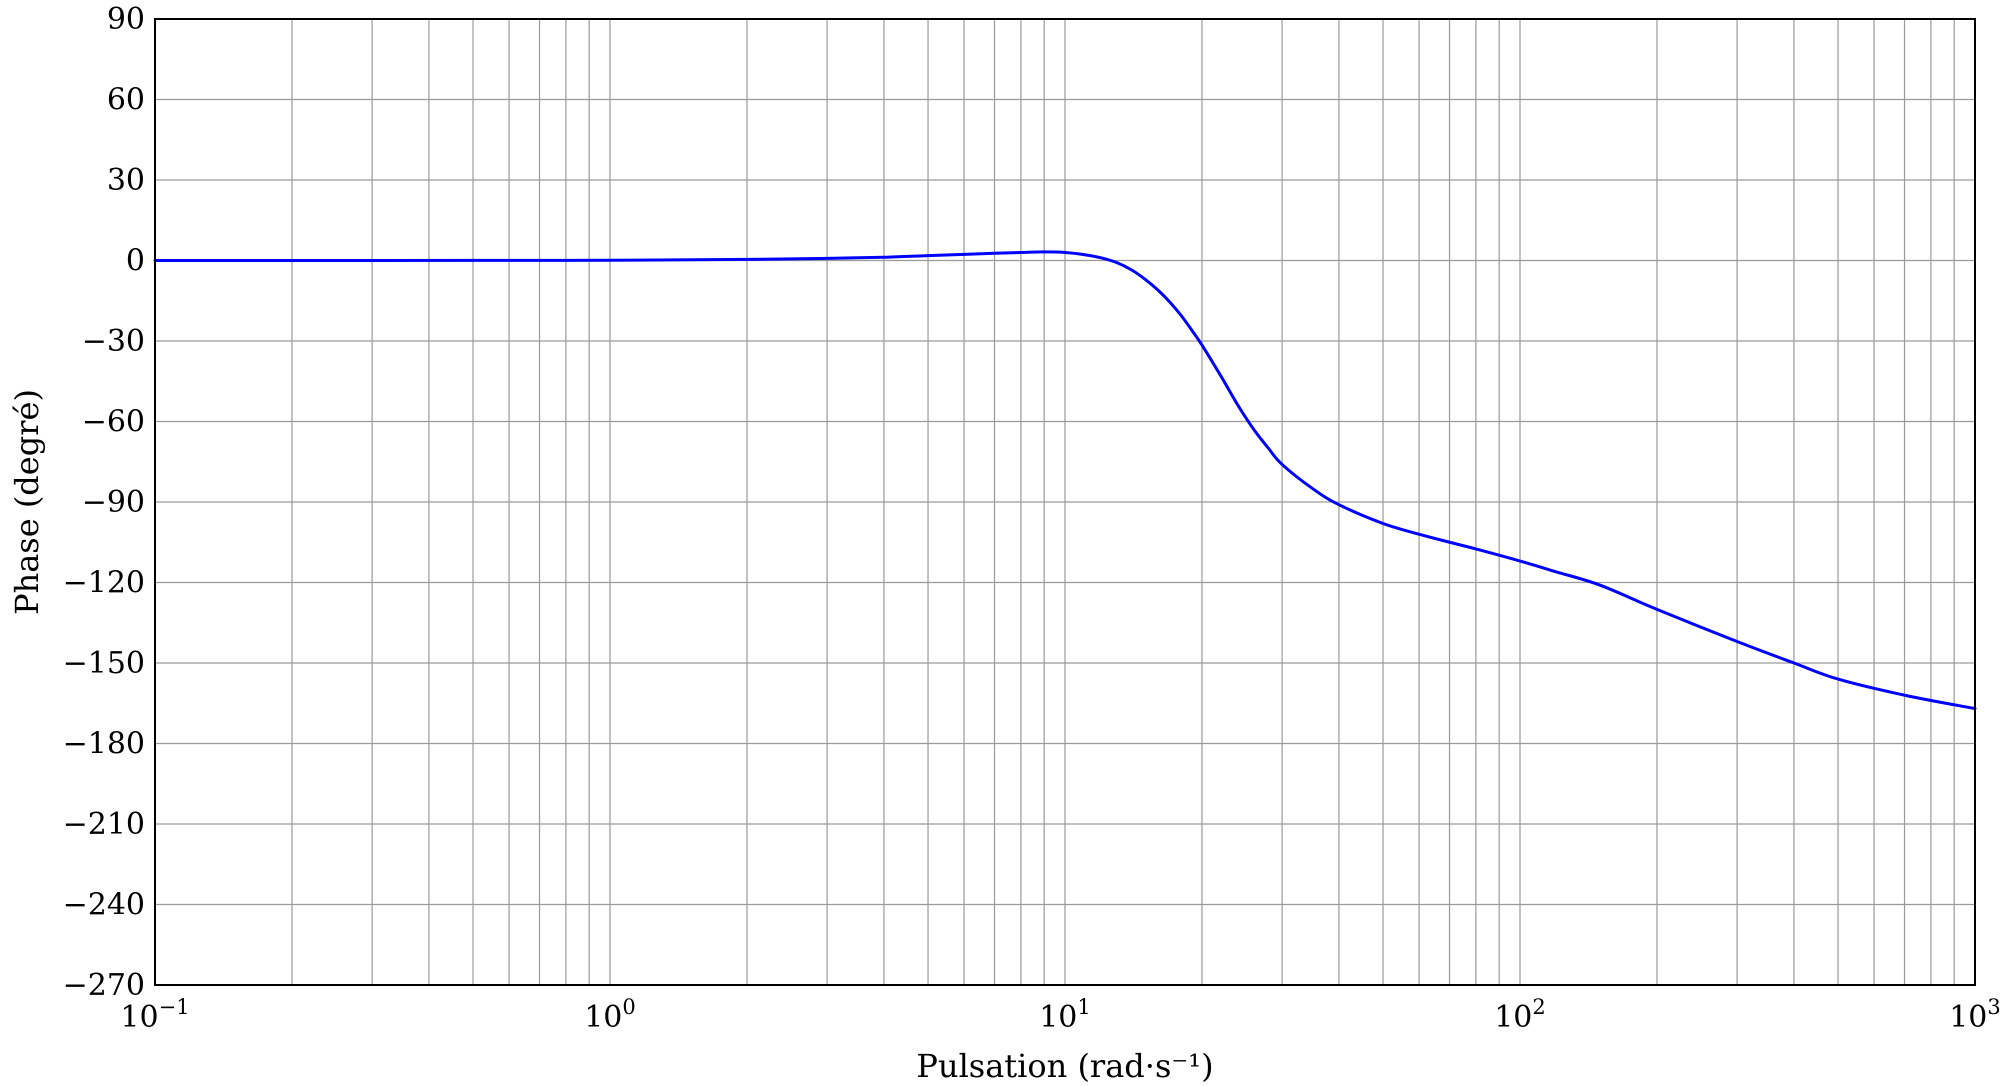 The width and height of the screenshot is (2004, 1086). I want to click on y-tick-label: 0, so click(135, 261).